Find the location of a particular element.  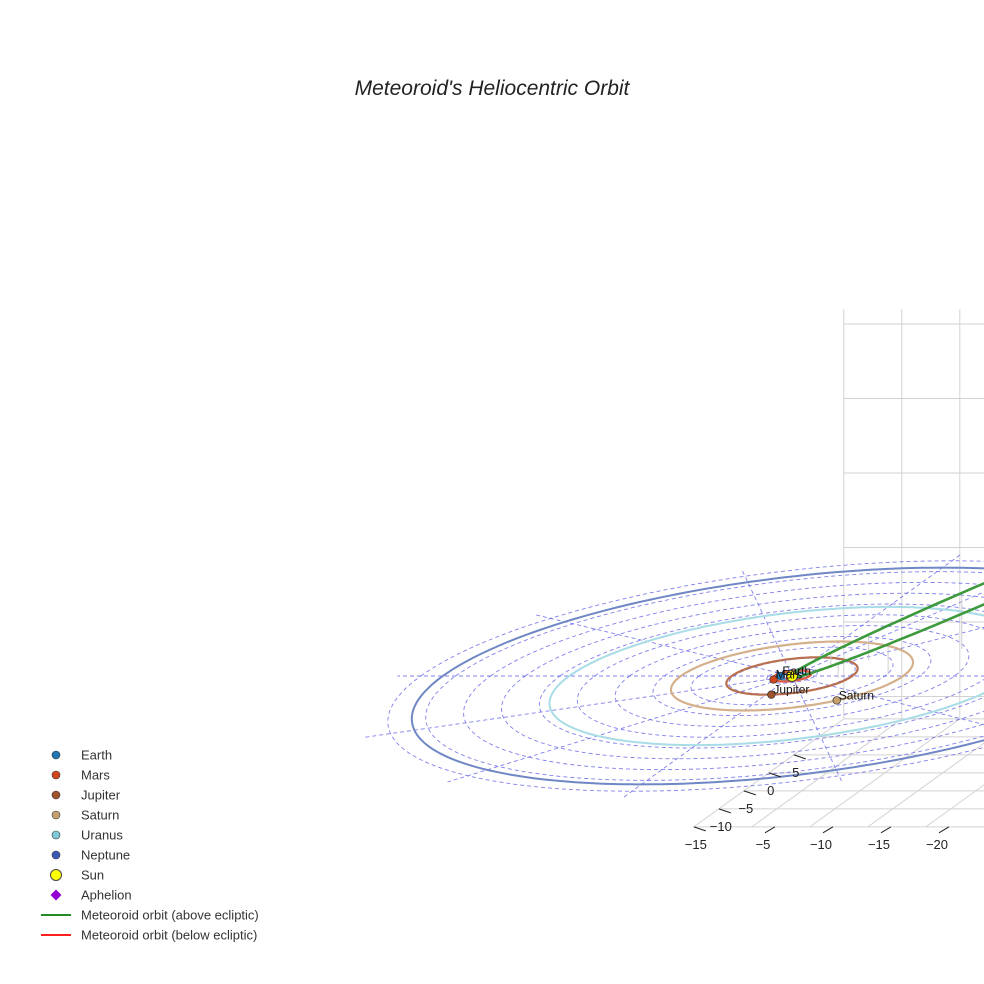

y-tick-label: −10 is located at coordinates (721, 826).